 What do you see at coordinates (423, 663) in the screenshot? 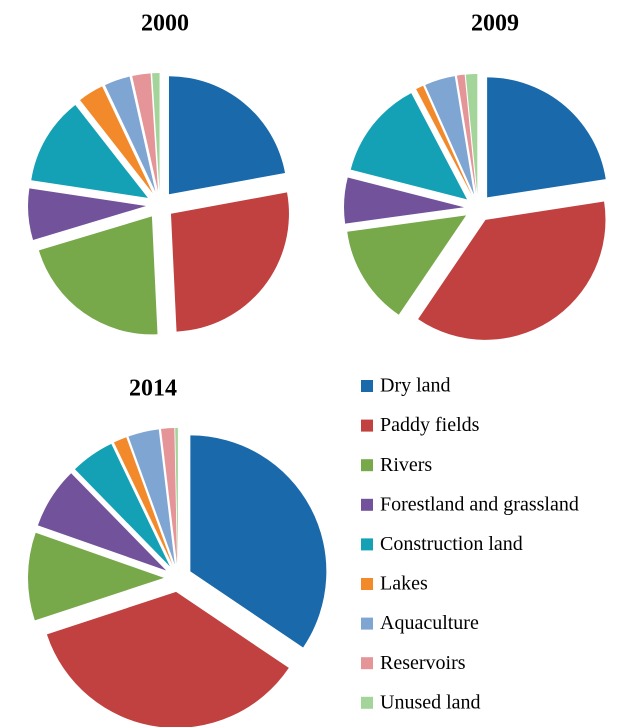
I see `legend-label: Reservoirs` at bounding box center [423, 663].